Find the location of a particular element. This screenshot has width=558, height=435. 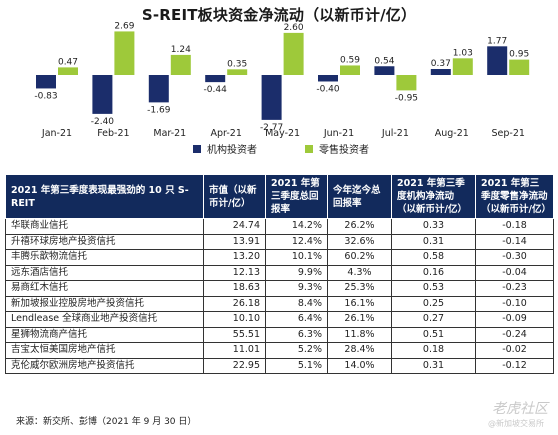

x-tick-label: Jul-21 is located at coordinates (395, 133).